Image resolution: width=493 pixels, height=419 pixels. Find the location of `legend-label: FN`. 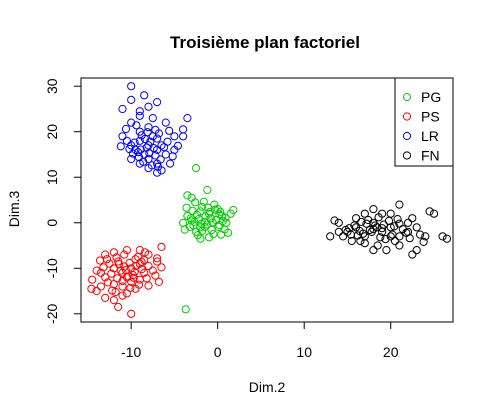

legend-label: FN is located at coordinates (430, 156).